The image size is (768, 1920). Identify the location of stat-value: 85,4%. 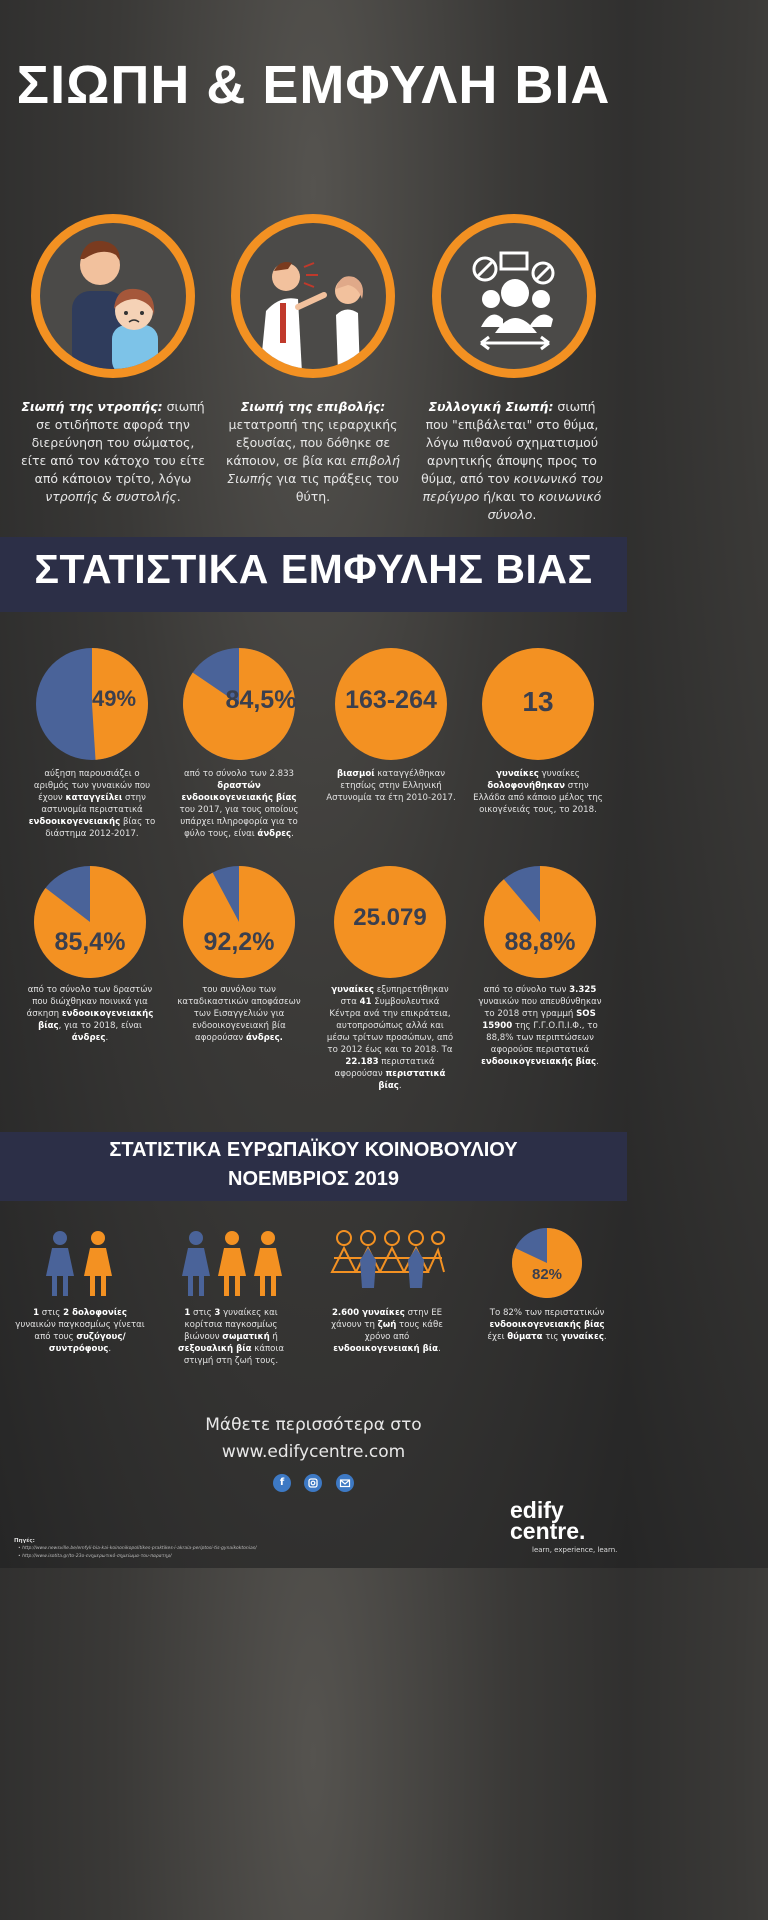
(90, 942).